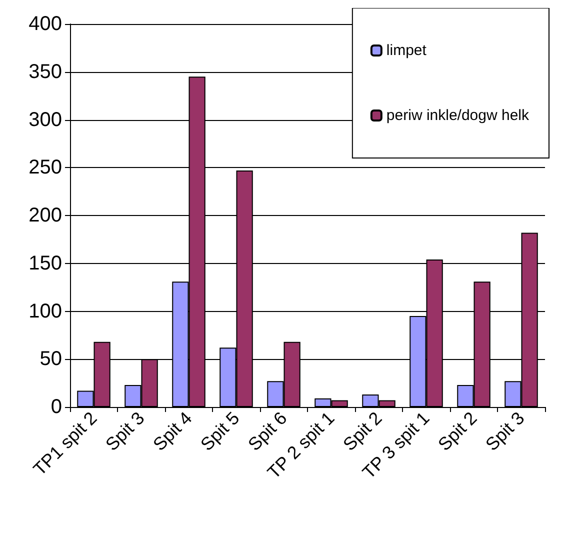 This screenshot has width=565, height=535. I want to click on y-tick-label: 200, so click(45, 215).